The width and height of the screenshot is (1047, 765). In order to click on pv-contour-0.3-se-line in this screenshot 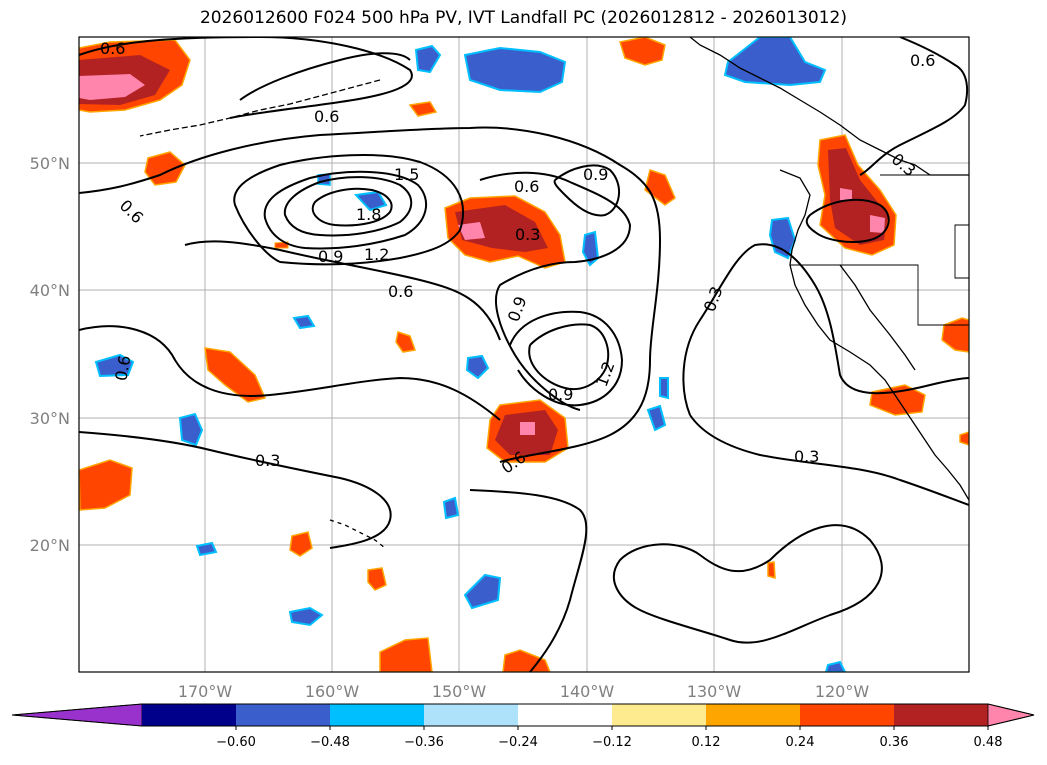, I will do `click(829, 460)`.